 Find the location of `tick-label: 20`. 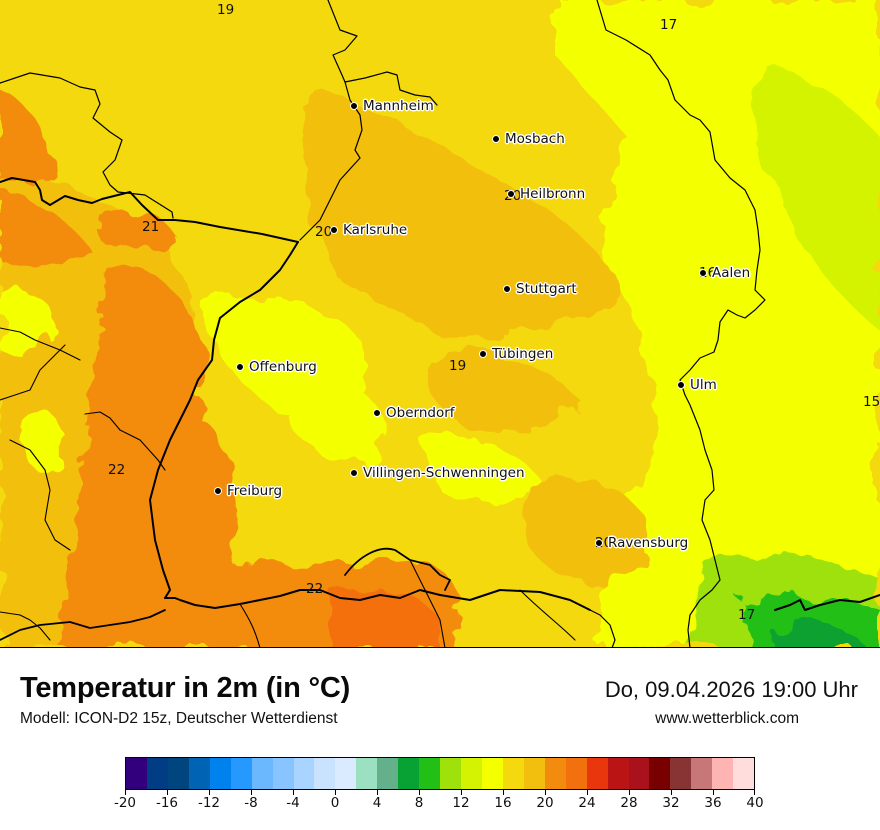

tick-label: 20 is located at coordinates (545, 803).